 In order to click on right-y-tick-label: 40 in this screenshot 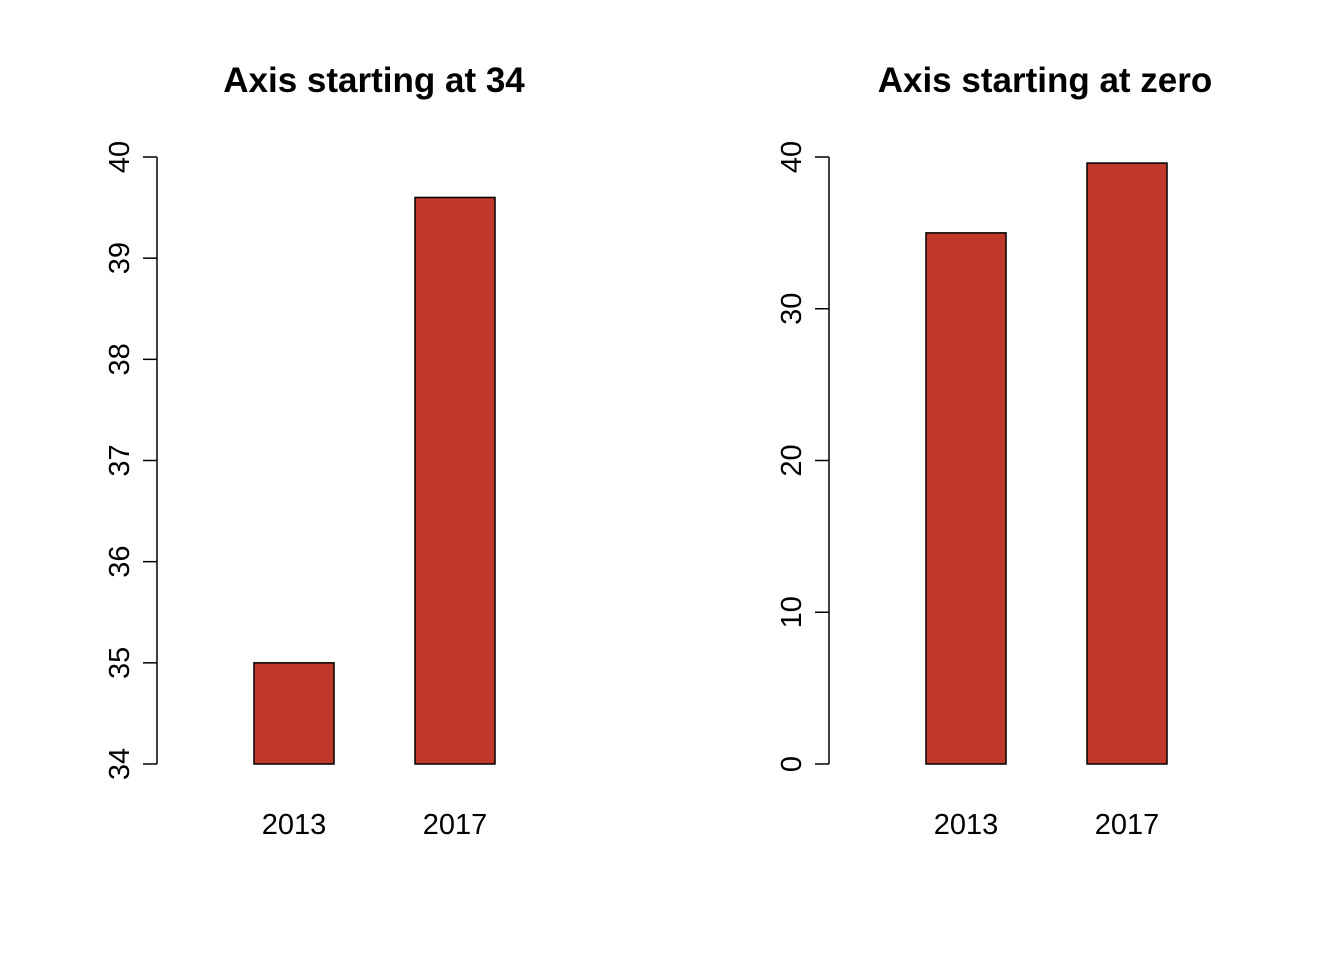, I will do `click(792, 157)`.